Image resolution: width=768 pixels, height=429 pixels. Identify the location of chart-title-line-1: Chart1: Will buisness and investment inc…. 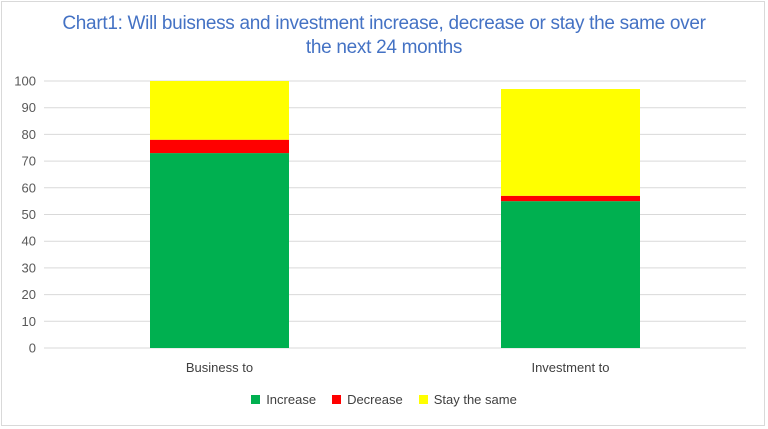
(384, 23).